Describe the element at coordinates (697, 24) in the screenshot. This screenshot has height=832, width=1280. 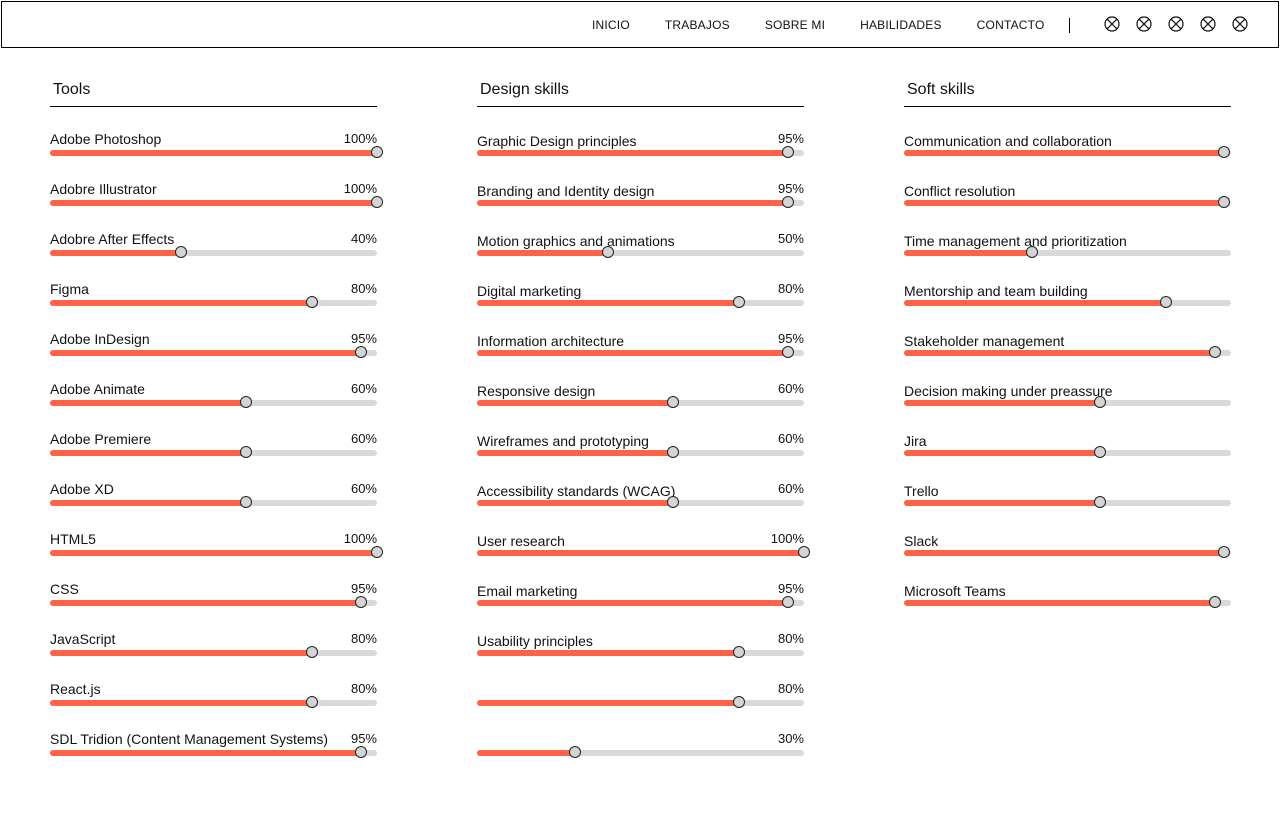
I see `nav-link-trabajos: TRABAJOS` at that location.